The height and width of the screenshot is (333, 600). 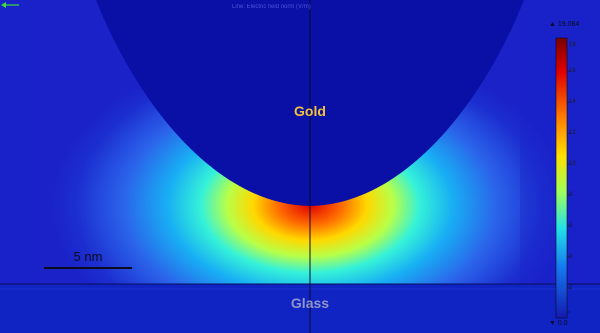 I want to click on colorbar, so click(x=561, y=178).